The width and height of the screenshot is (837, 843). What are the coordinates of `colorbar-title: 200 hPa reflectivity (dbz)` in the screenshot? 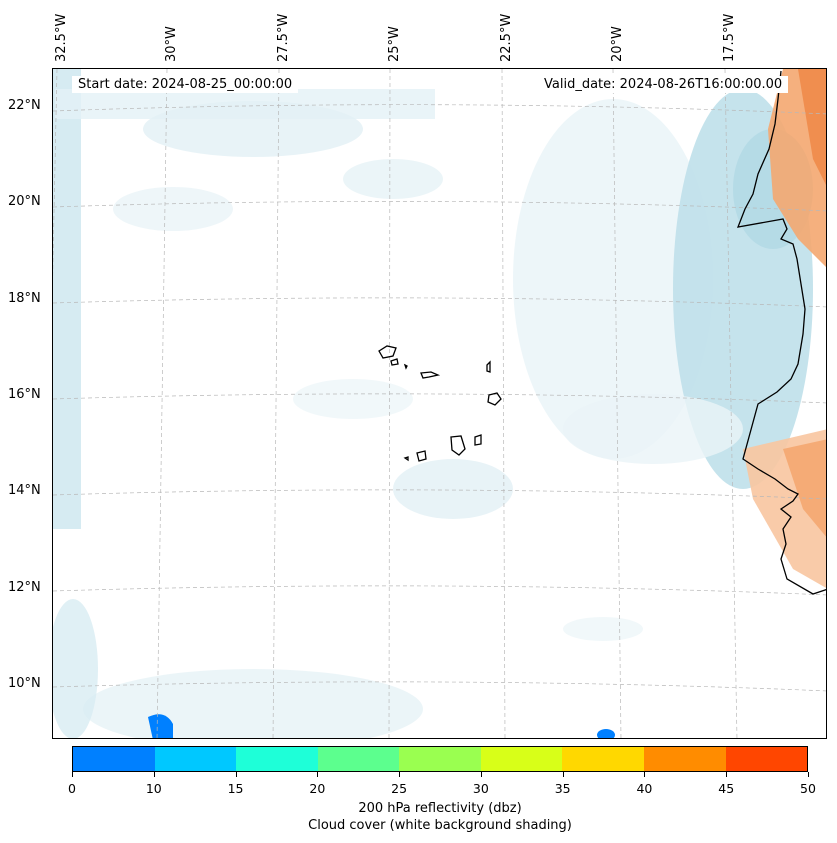 It's located at (440, 808).